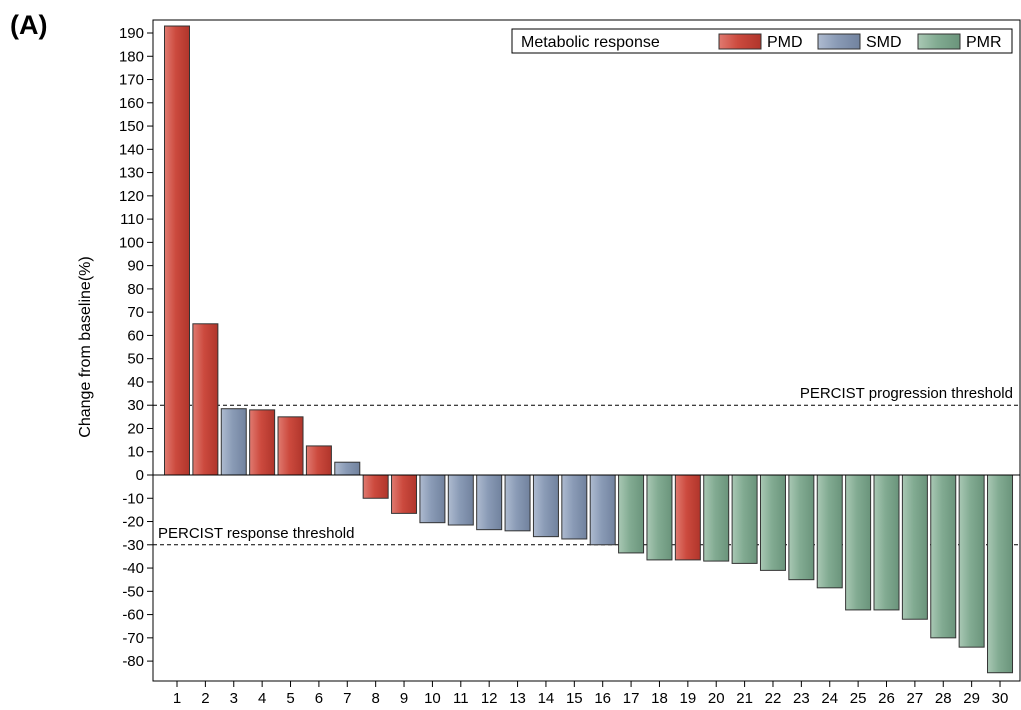 The image size is (1021, 710). I want to click on legend-label-pmd: PMD, so click(785, 42).